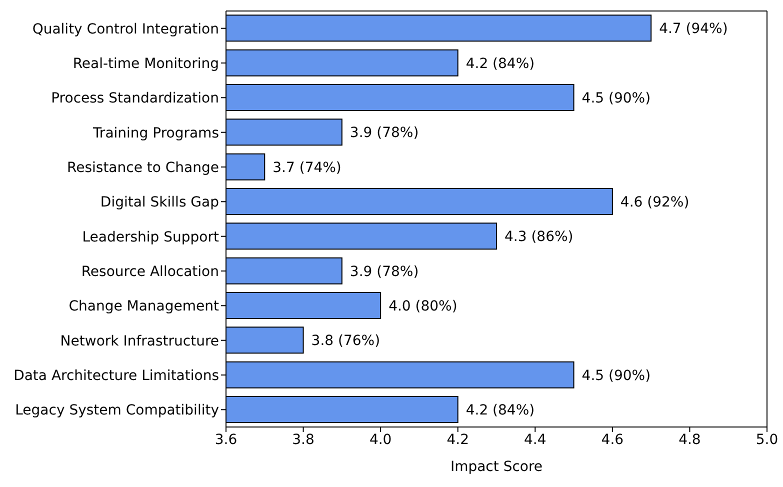 This screenshot has height=487, width=783. What do you see at coordinates (144, 306) in the screenshot?
I see `y-tick-label: Change Management` at bounding box center [144, 306].